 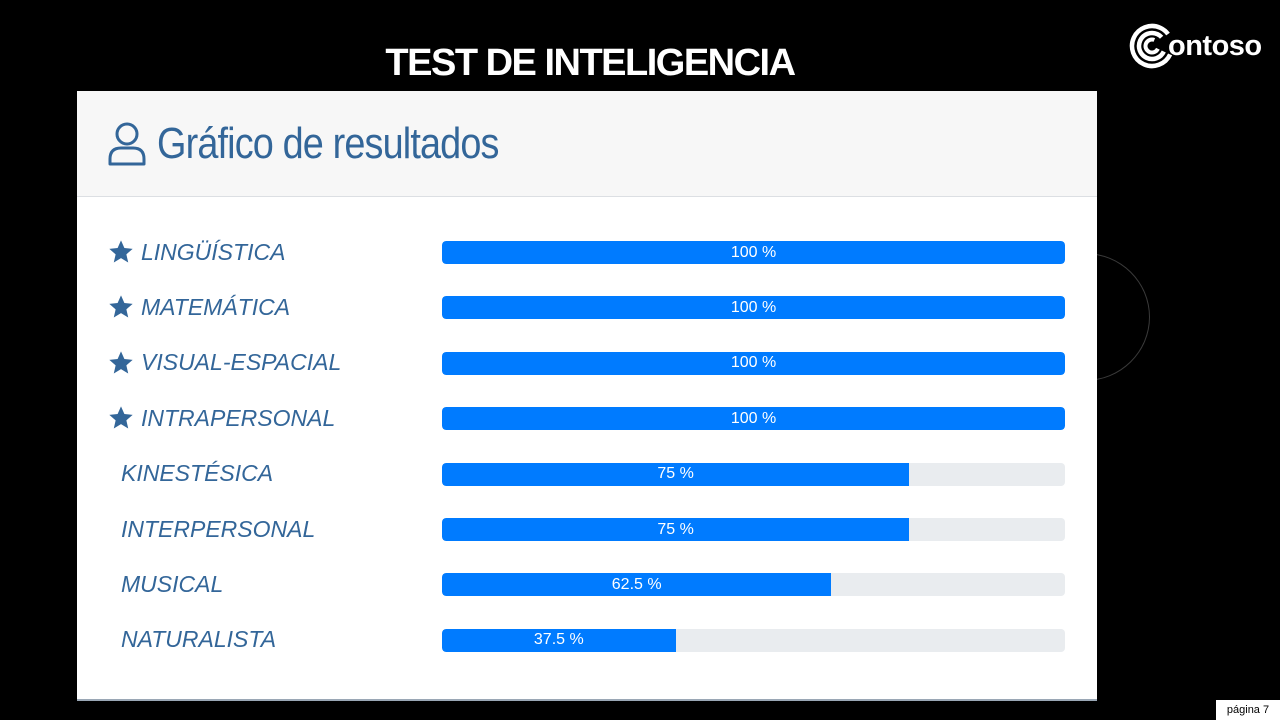 What do you see at coordinates (1248, 710) in the screenshot?
I see `page-number: página 7` at bounding box center [1248, 710].